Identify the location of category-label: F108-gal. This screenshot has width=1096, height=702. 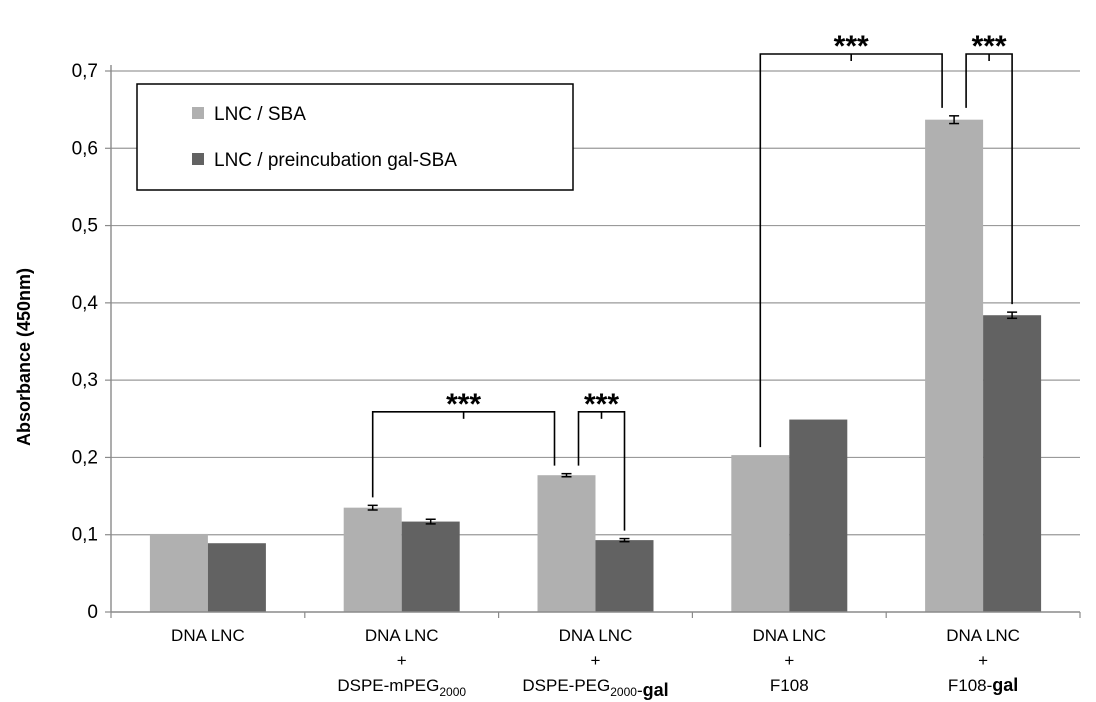
(983, 685).